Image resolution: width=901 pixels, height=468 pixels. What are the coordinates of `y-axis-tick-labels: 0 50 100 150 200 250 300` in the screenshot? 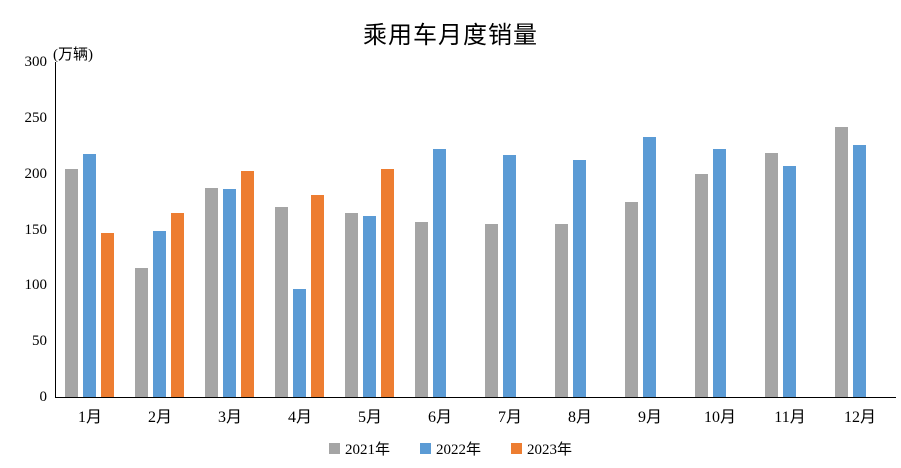 It's located at (24, 229).